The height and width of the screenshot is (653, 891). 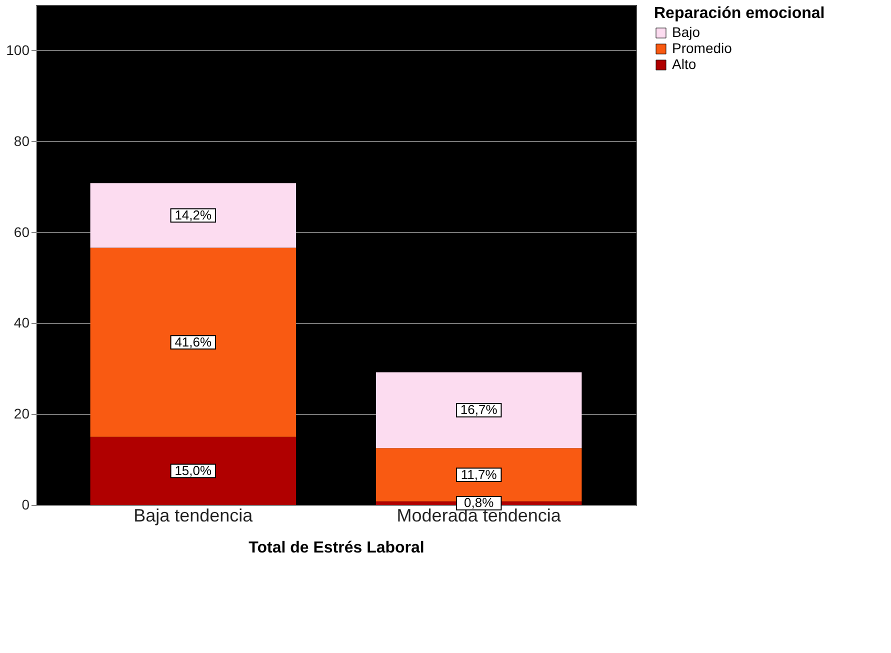 I want to click on data-label: 41,6%, so click(x=193, y=342).